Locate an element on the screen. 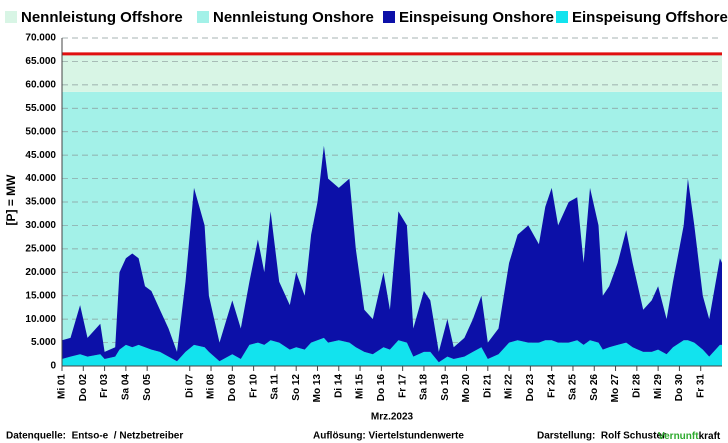 This screenshot has width=728, height=443. x-tick-label: Sa 25 is located at coordinates (573, 387).